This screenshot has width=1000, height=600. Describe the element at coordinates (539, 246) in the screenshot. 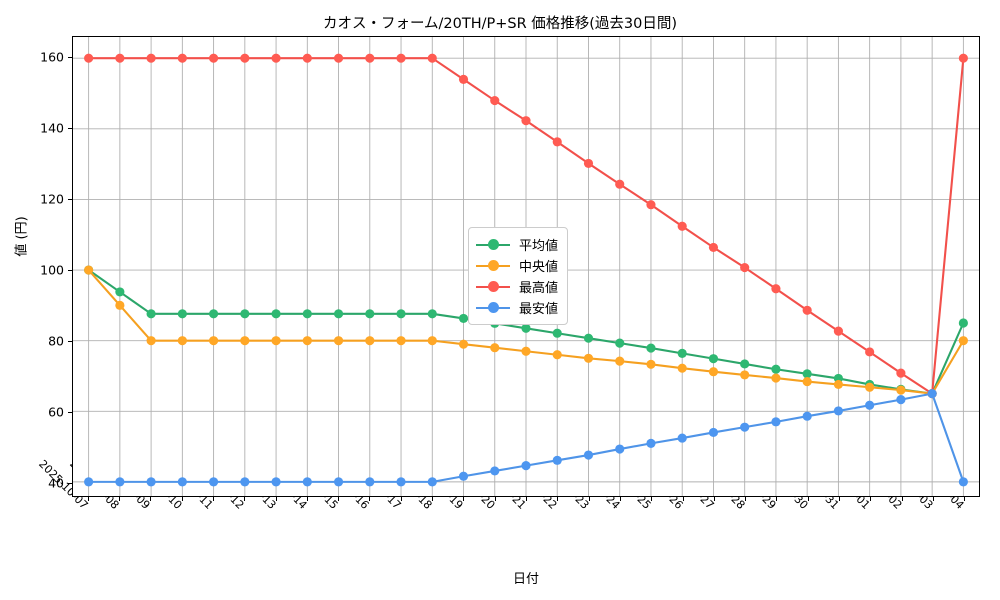

I see `legend-label: 平均値` at that location.